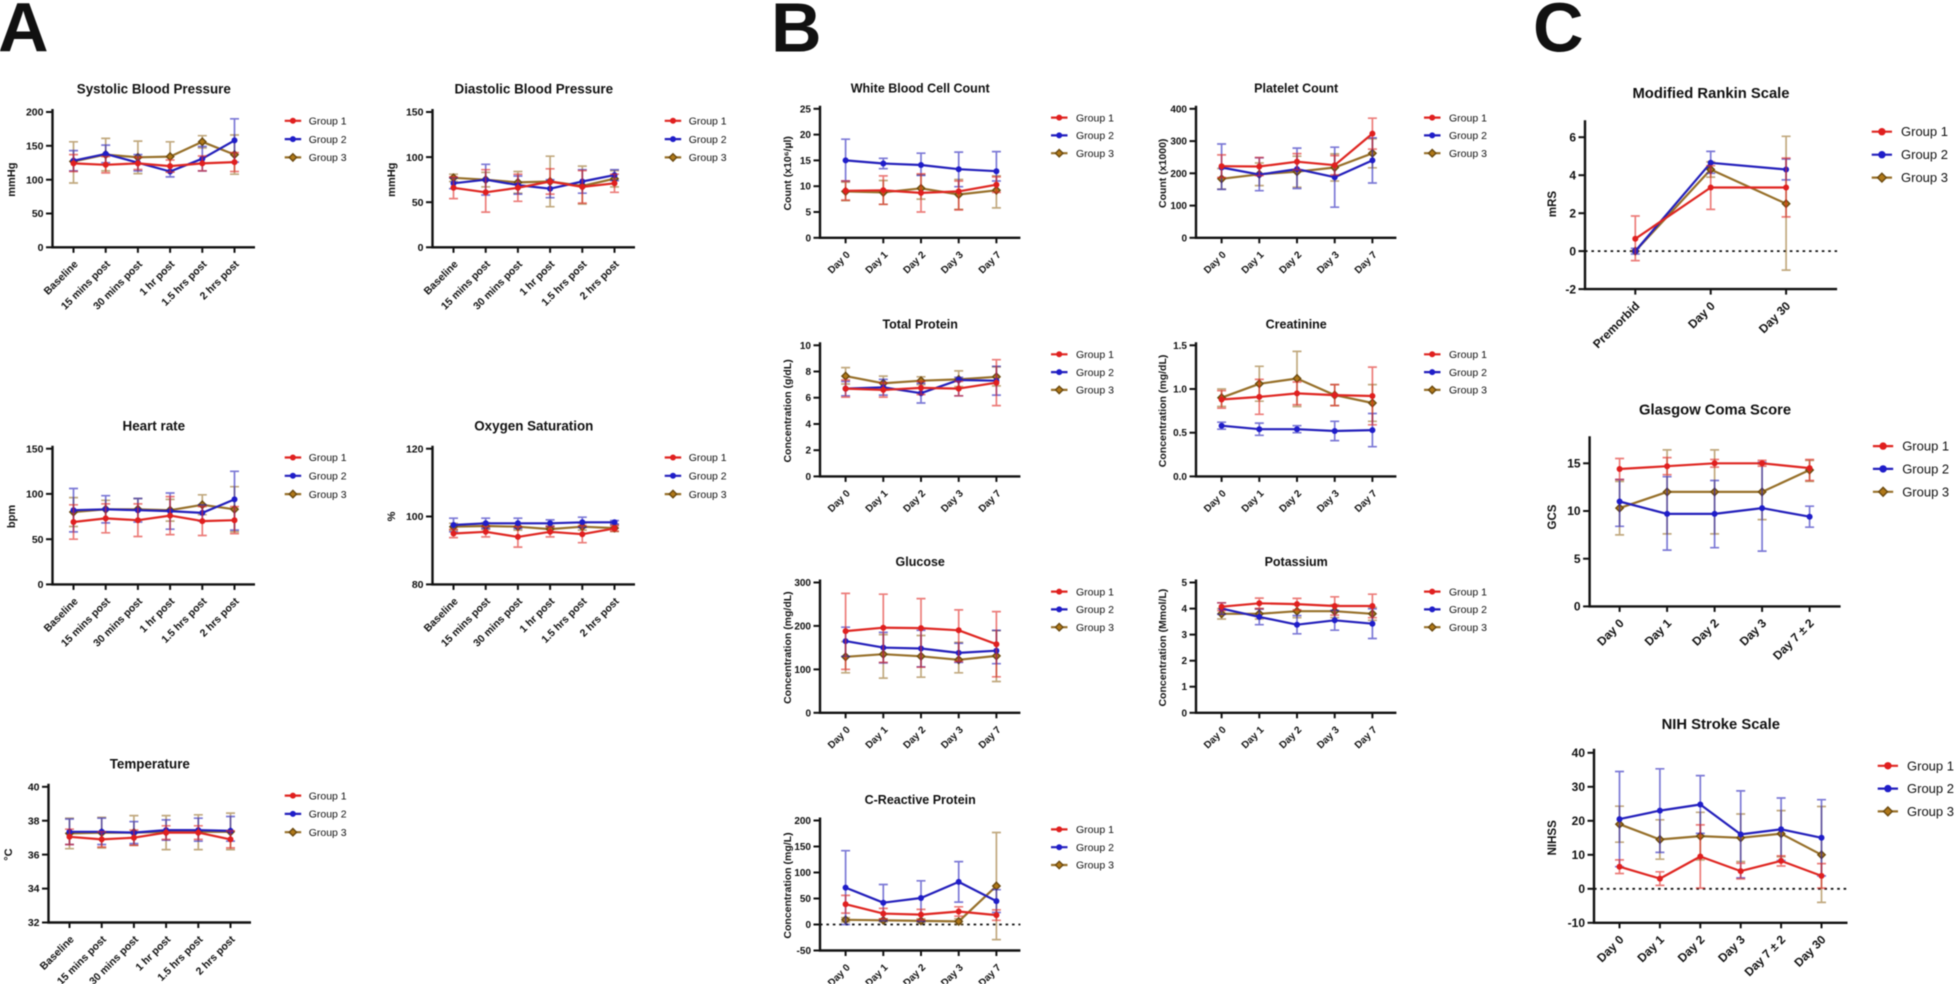  What do you see at coordinates (1184, 687) in the screenshot?
I see `svg-text: 1` at bounding box center [1184, 687].